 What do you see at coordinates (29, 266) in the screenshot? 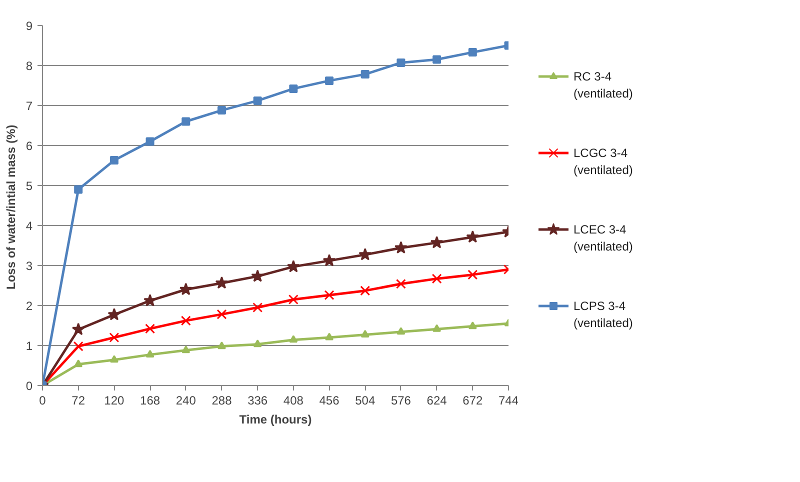
I see `y-tick-label: 3` at bounding box center [29, 266].